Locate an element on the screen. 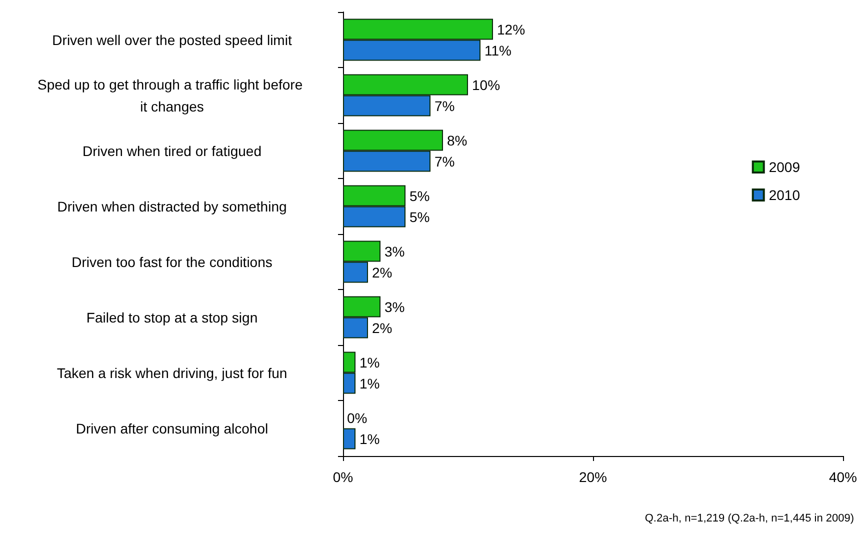  x-tick-label: 40% is located at coordinates (843, 477).